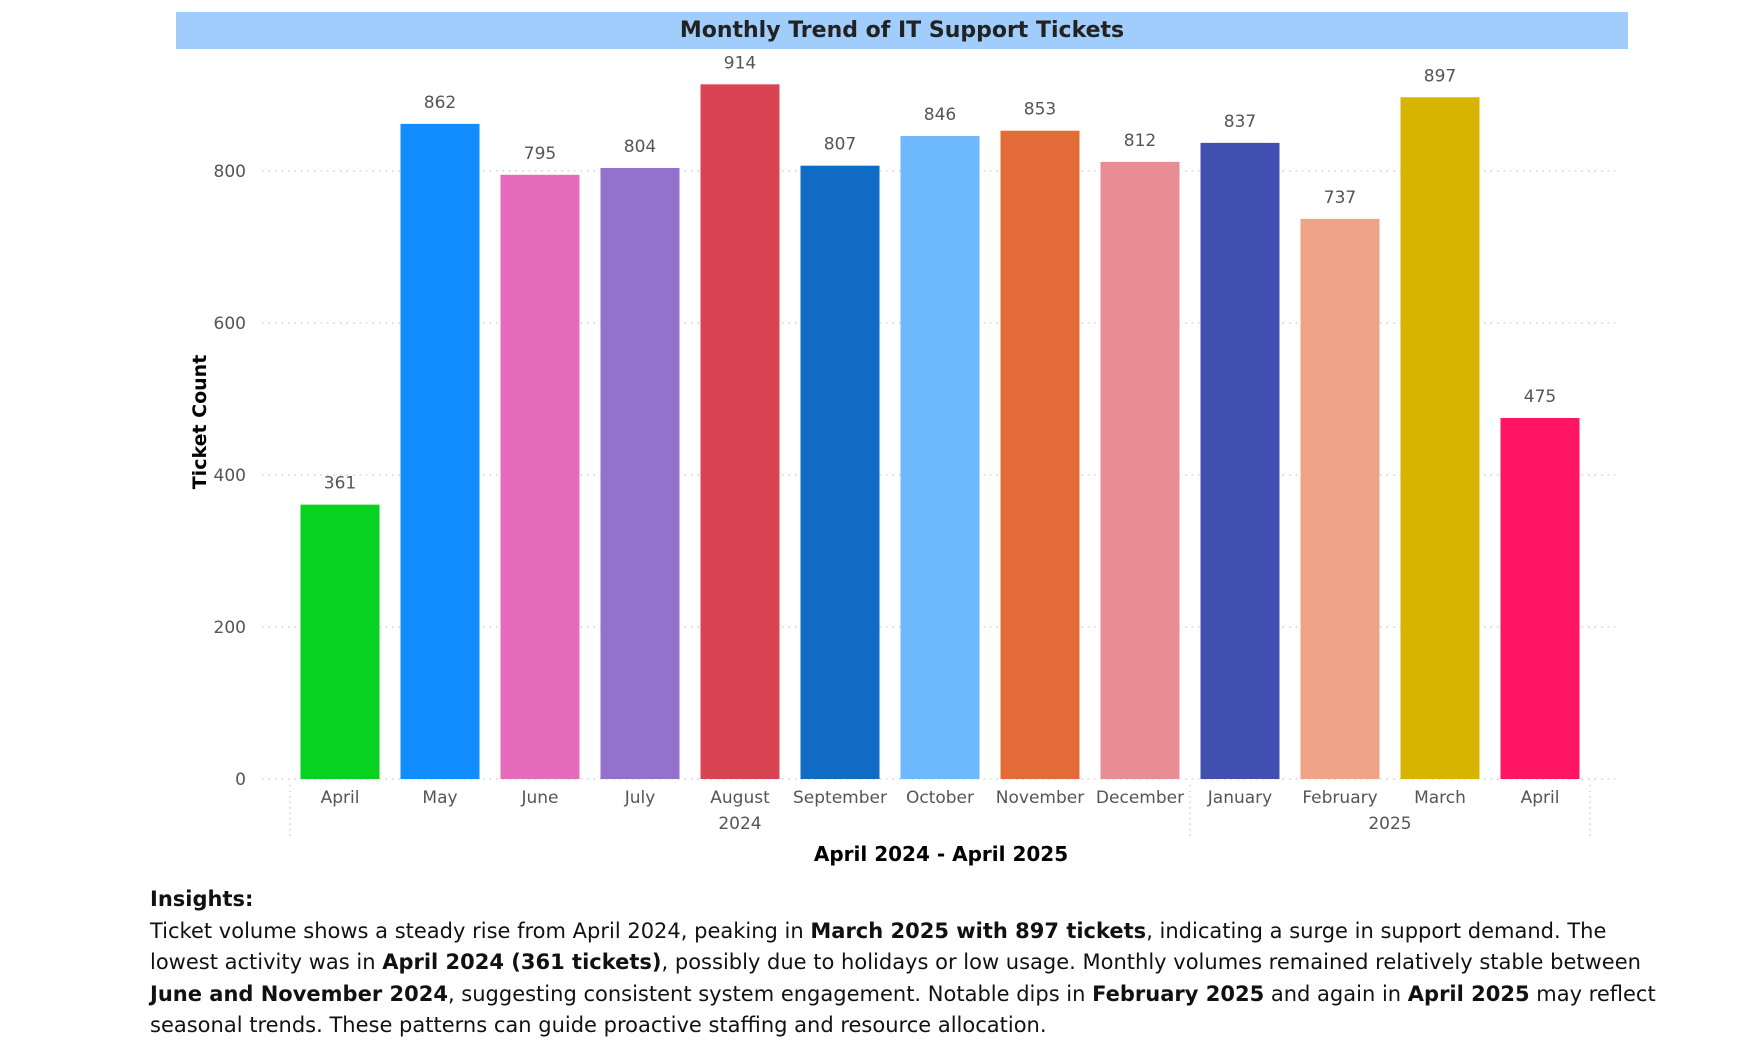 This screenshot has height=1042, width=1751. What do you see at coordinates (1440, 76) in the screenshot?
I see `data-label: 897` at bounding box center [1440, 76].